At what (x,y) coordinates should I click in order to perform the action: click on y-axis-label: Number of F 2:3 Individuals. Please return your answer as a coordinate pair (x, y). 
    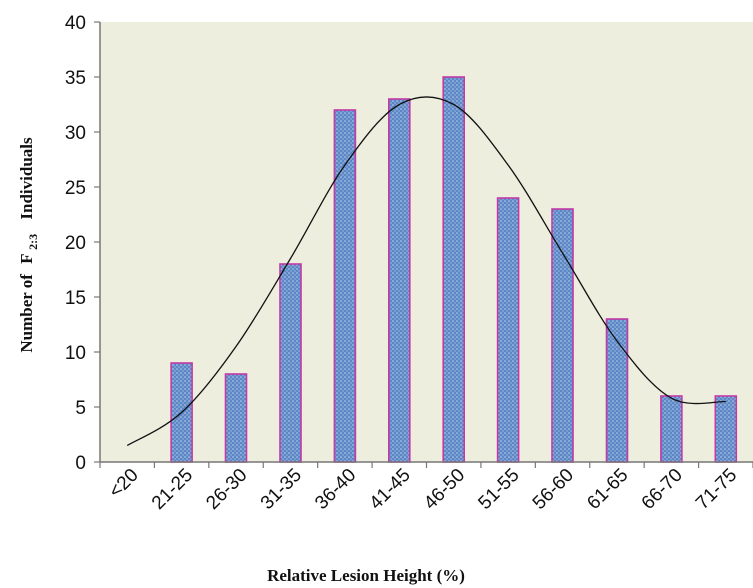
    Looking at the image, I should click on (29, 245).